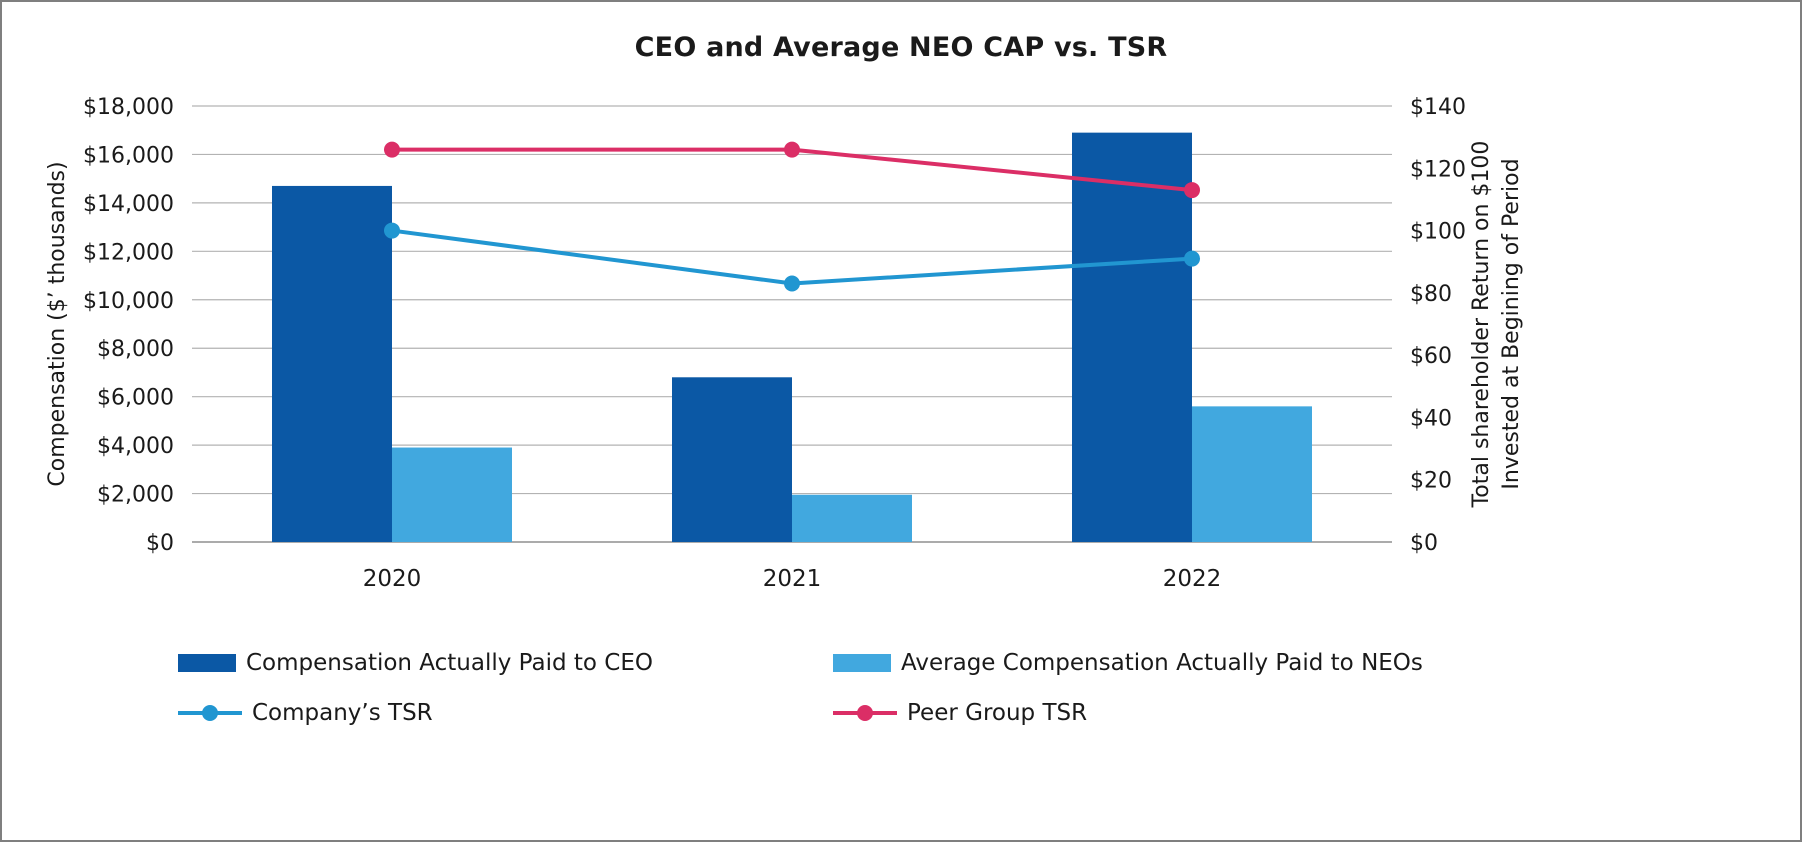 This screenshot has width=1802, height=842. I want to click on legend-swatch-neo-bar, so click(862, 663).